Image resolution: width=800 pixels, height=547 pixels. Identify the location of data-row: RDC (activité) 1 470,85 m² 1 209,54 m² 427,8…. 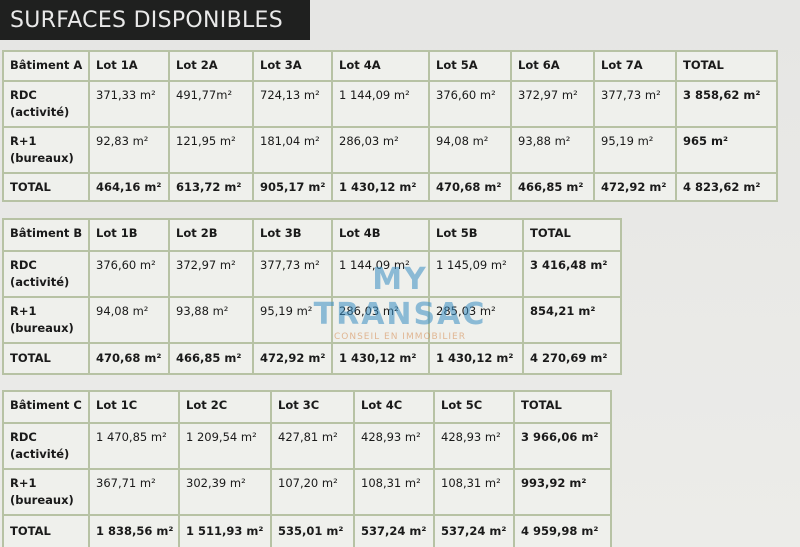
(307, 446).